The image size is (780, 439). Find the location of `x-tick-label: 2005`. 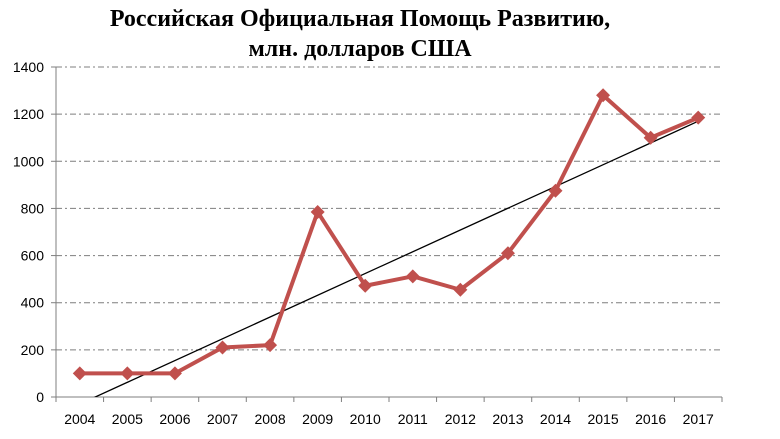

x-tick-label: 2005 is located at coordinates (127, 419).